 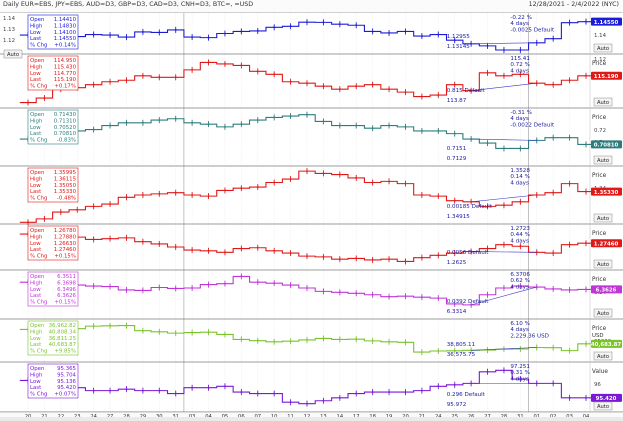 I want to click on annotation-text: 0.14 %, so click(x=520, y=177).